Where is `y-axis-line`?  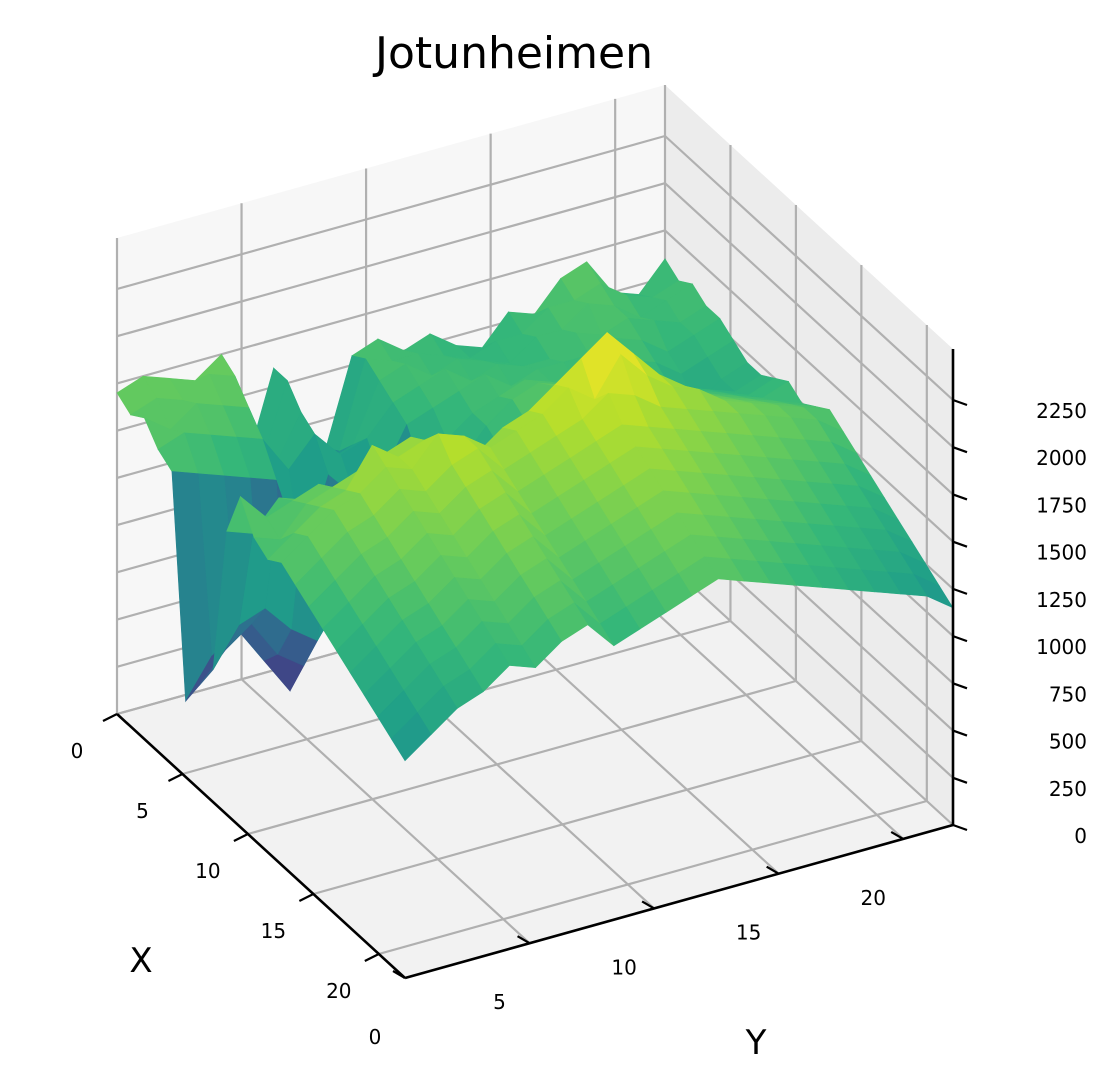
y-axis-line is located at coordinates (679, 901).